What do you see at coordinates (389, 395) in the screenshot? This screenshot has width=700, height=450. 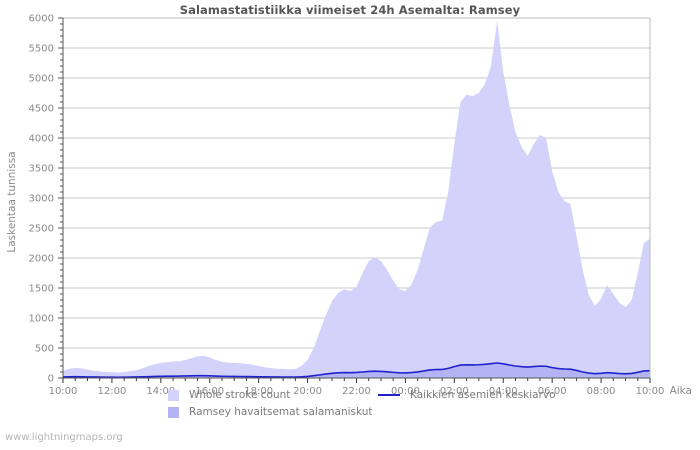 I see `legend-line-icon` at bounding box center [389, 395].